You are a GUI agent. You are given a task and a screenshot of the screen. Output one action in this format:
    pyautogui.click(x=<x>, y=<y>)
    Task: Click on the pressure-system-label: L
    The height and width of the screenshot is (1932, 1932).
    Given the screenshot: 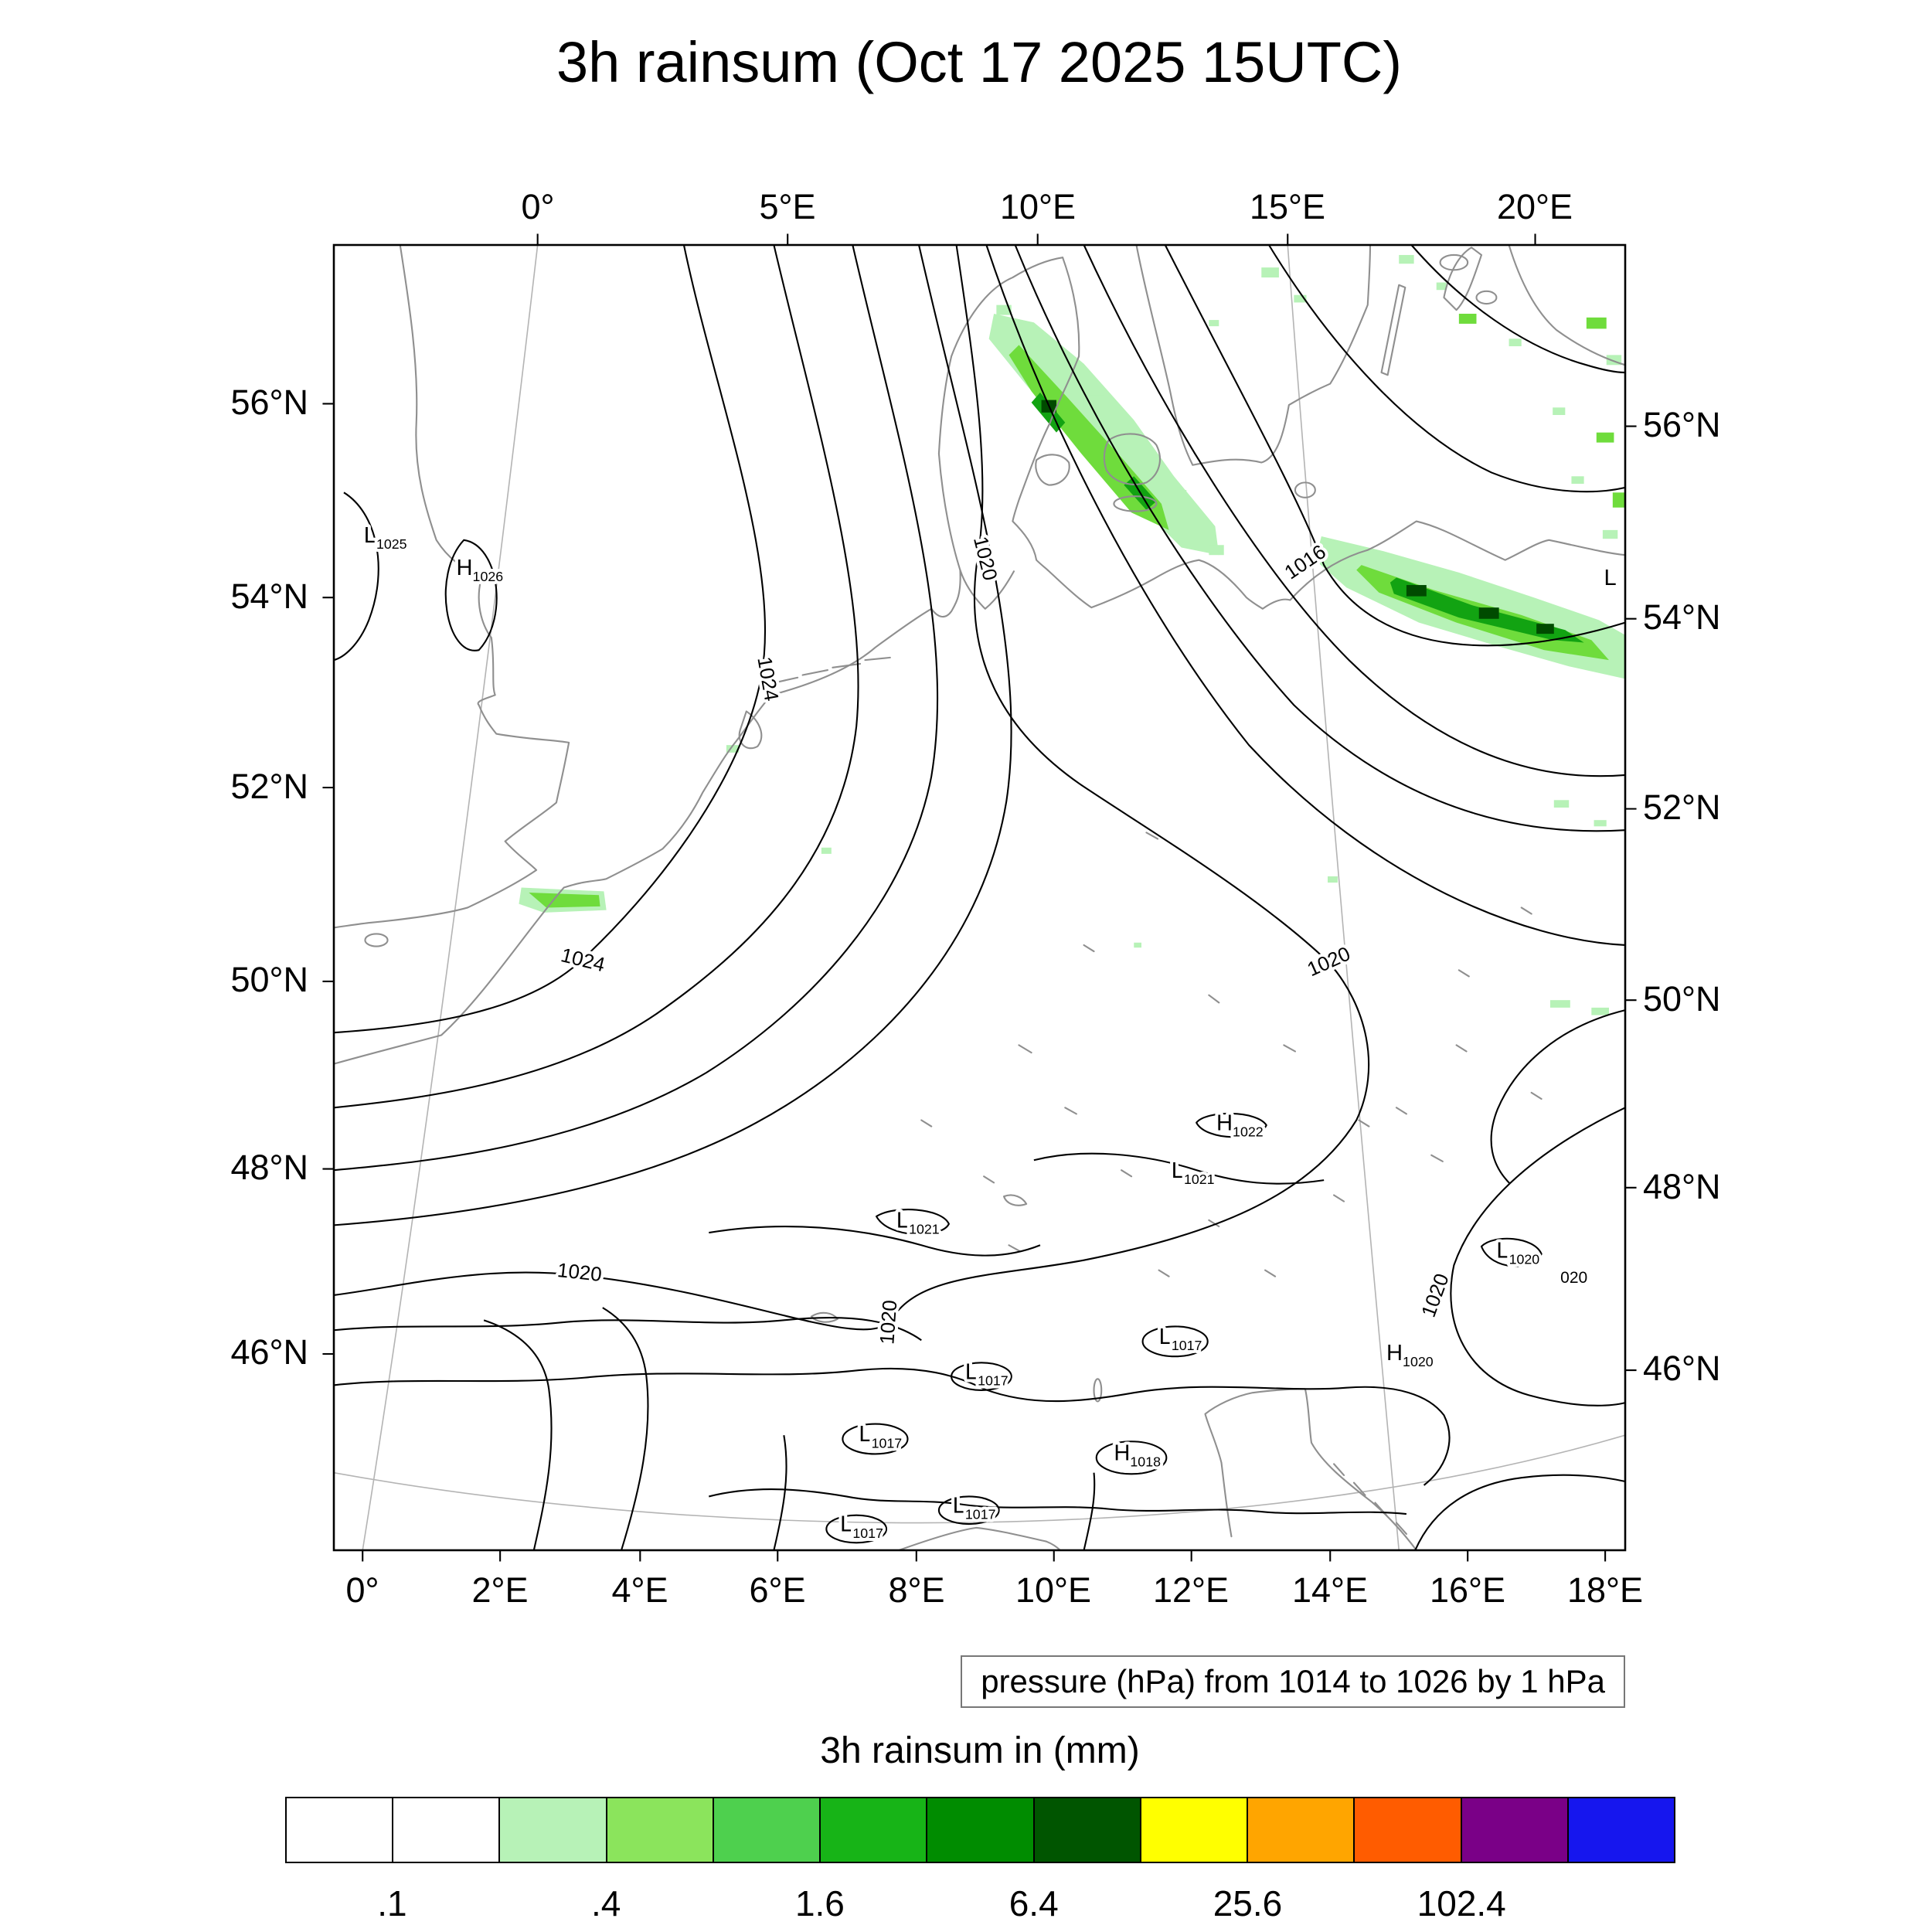 What is the action you would take?
    pyautogui.click(x=1611, y=578)
    